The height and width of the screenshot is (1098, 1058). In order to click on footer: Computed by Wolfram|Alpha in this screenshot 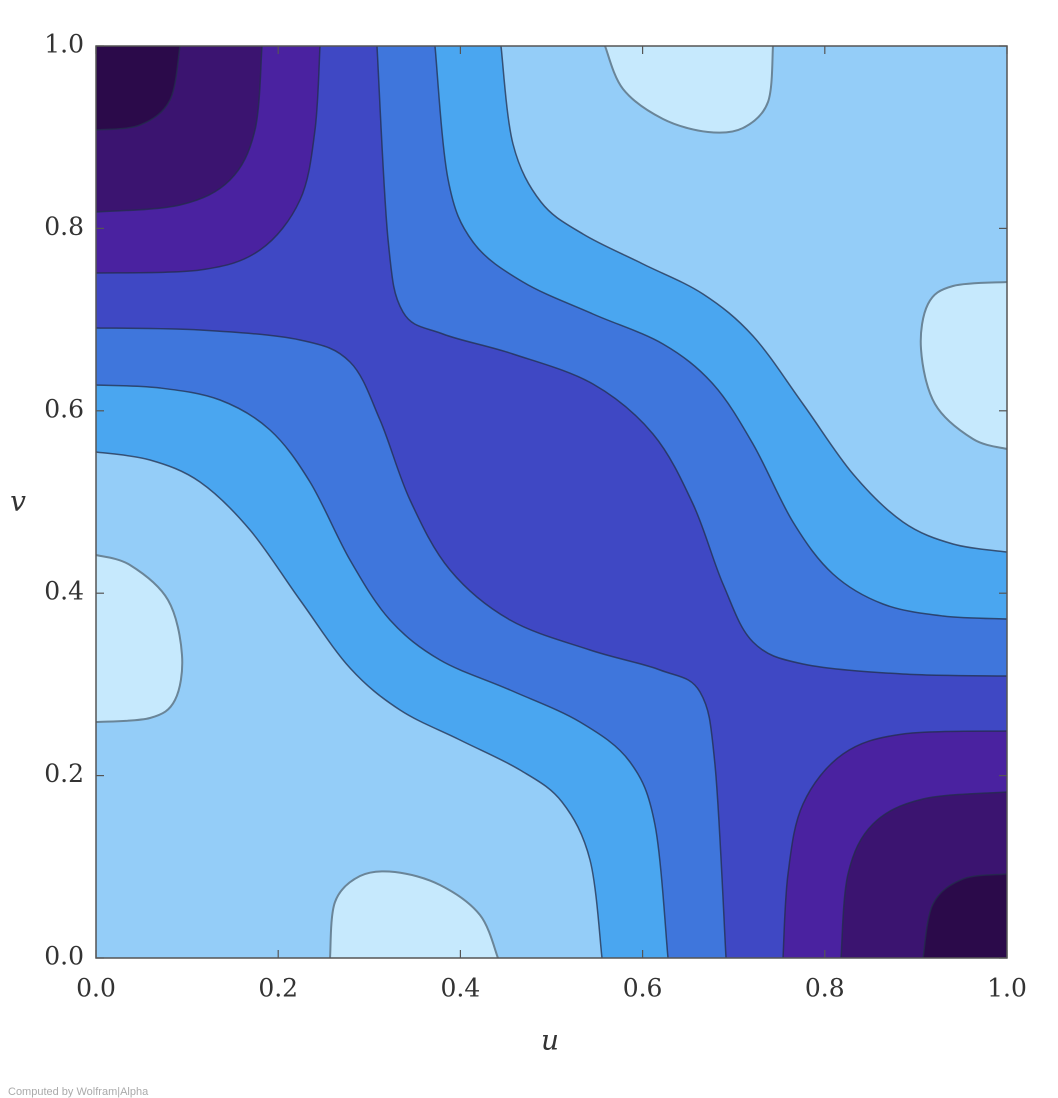, I will do `click(78, 1092)`.